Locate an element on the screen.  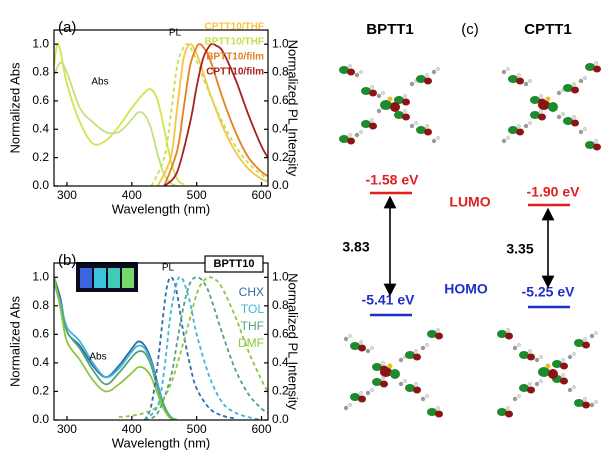
y-tick-label: 0.8 is located at coordinates (40, 305).